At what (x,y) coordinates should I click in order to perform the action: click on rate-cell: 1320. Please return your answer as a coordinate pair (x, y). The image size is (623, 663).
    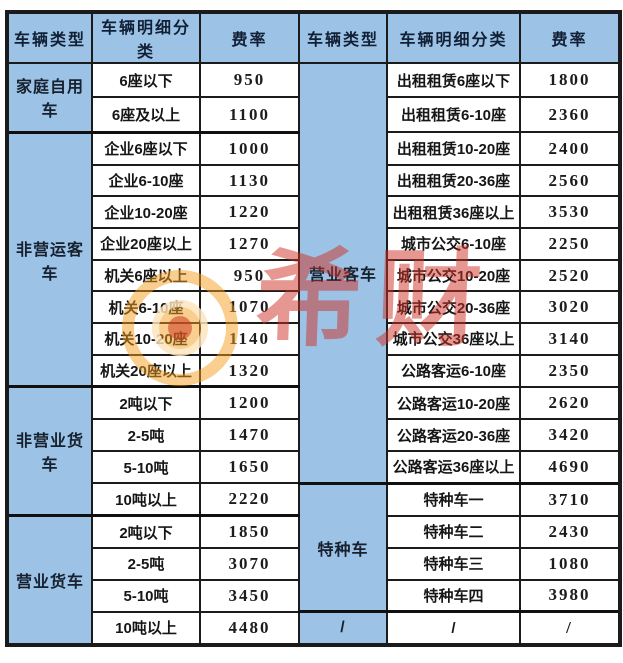
    Looking at the image, I should click on (249, 370).